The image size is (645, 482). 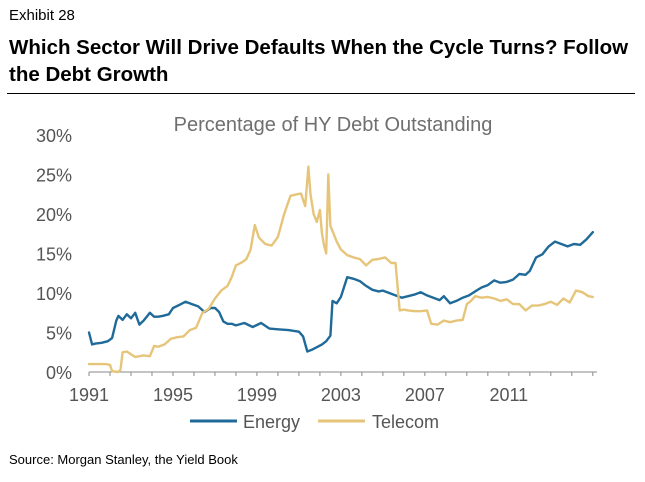 What do you see at coordinates (123, 459) in the screenshot?
I see `source-note: Source: Morgan Stanley, the Yield Book` at bounding box center [123, 459].